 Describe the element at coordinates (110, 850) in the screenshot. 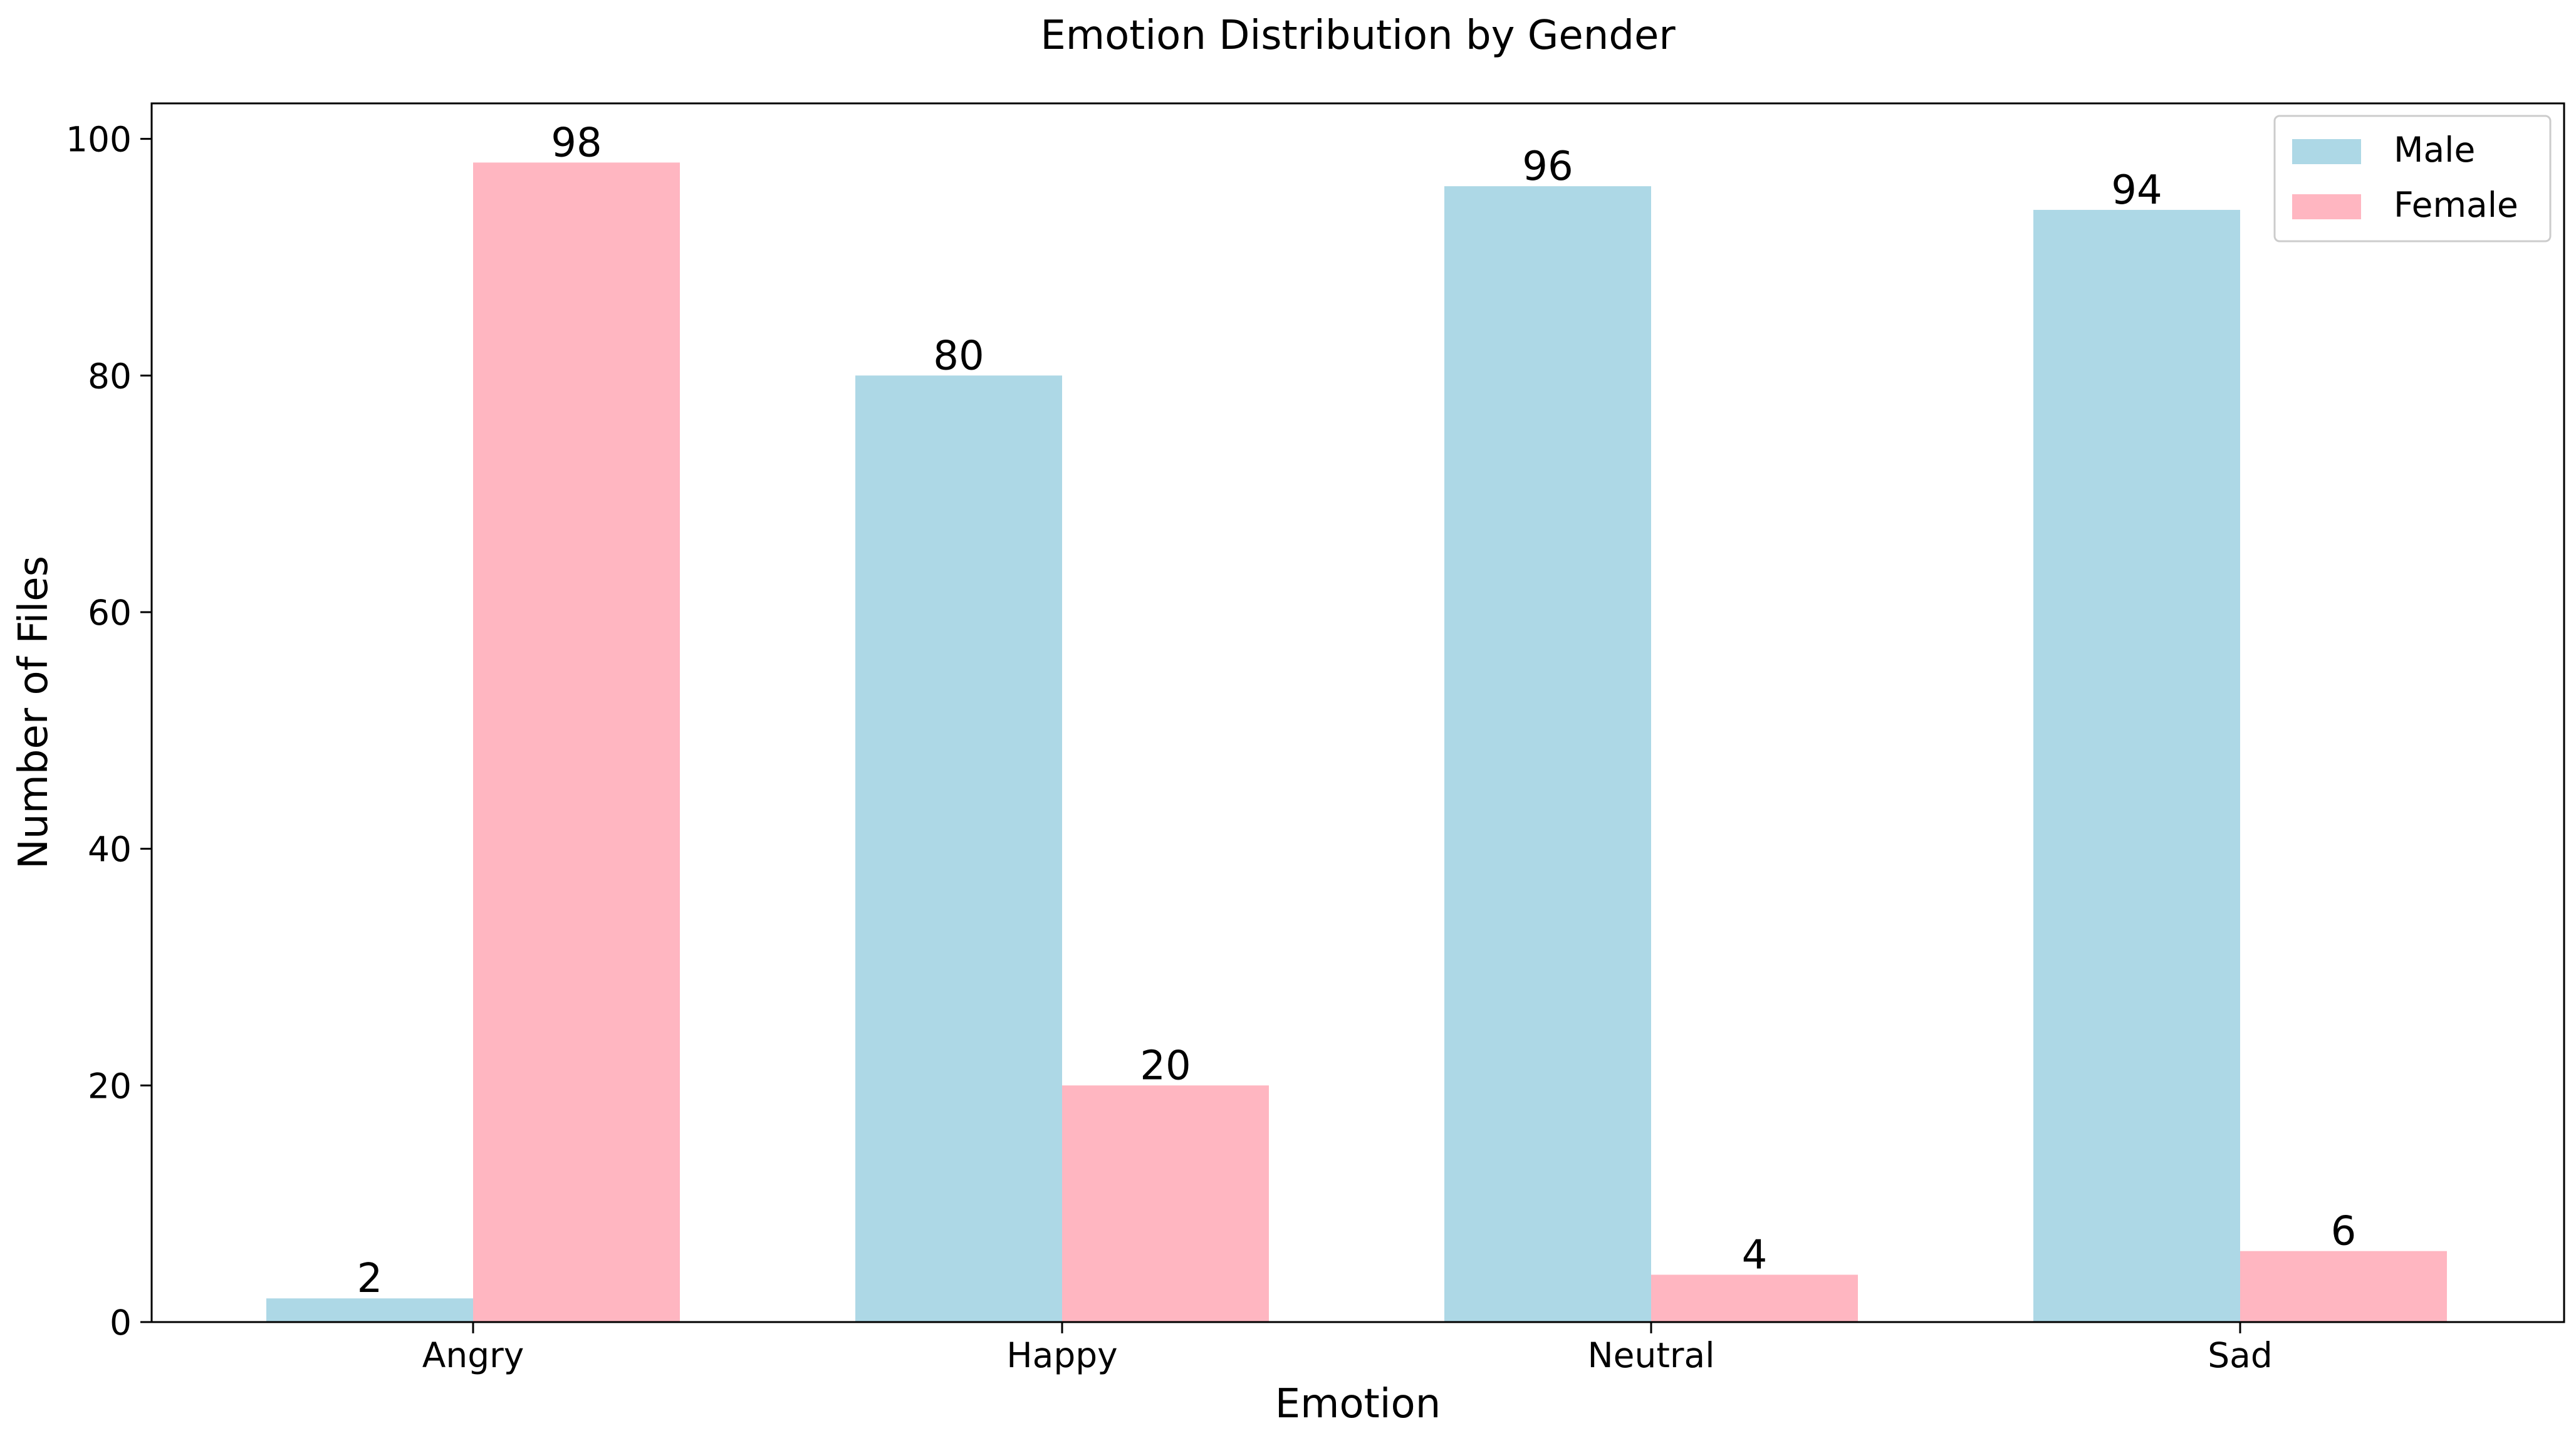

I see `y-tick-label: 40` at that location.